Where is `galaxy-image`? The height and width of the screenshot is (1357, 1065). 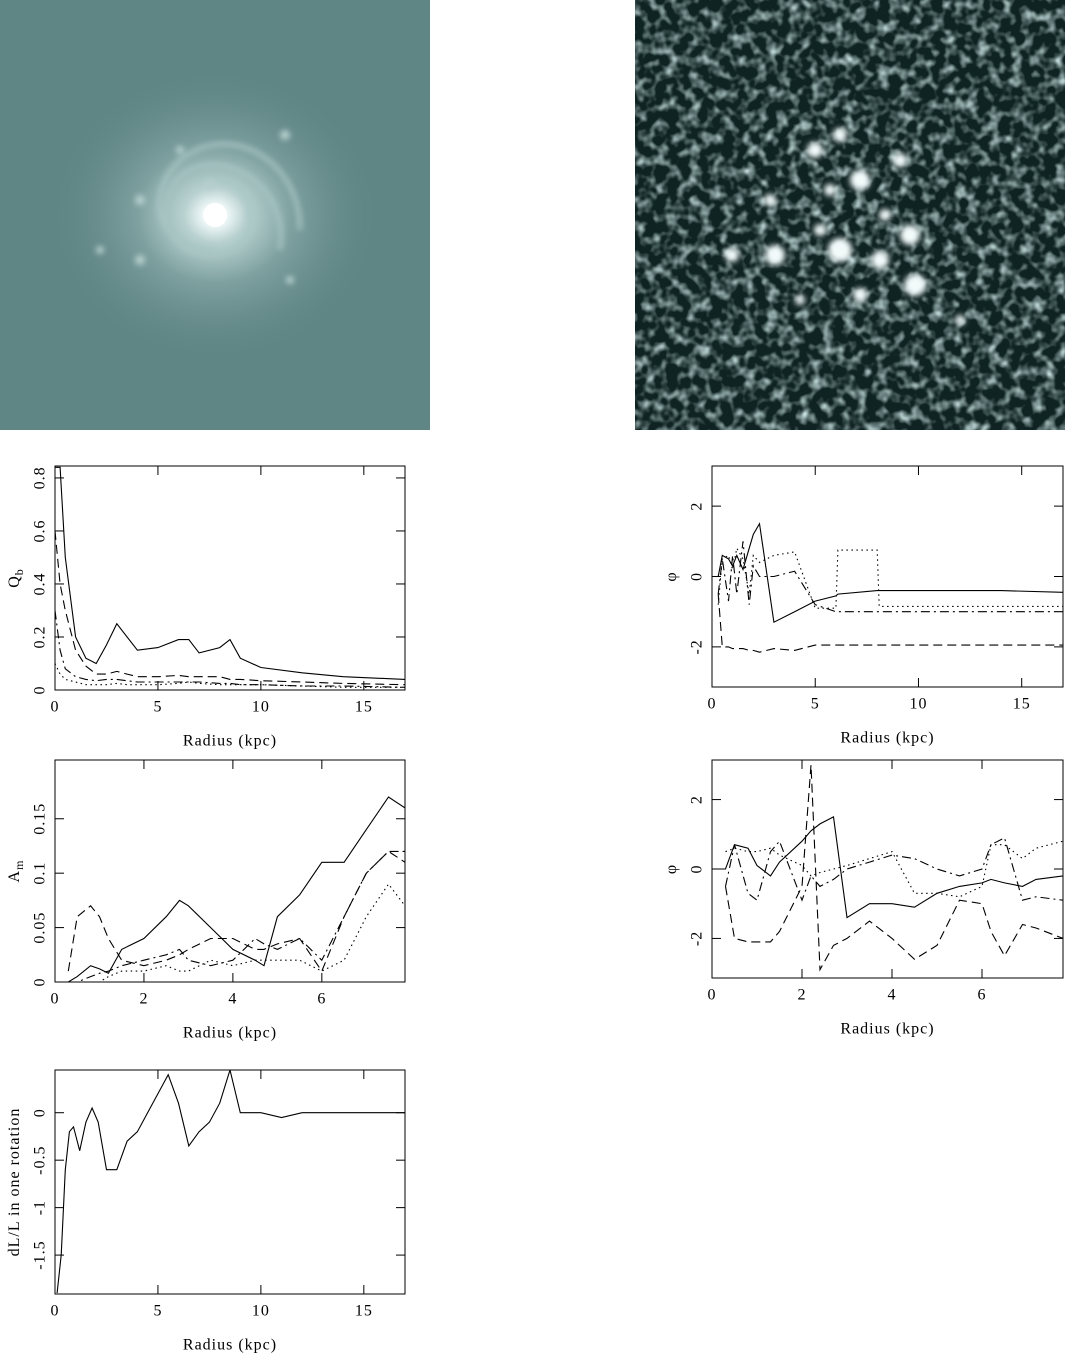 galaxy-image is located at coordinates (215, 215).